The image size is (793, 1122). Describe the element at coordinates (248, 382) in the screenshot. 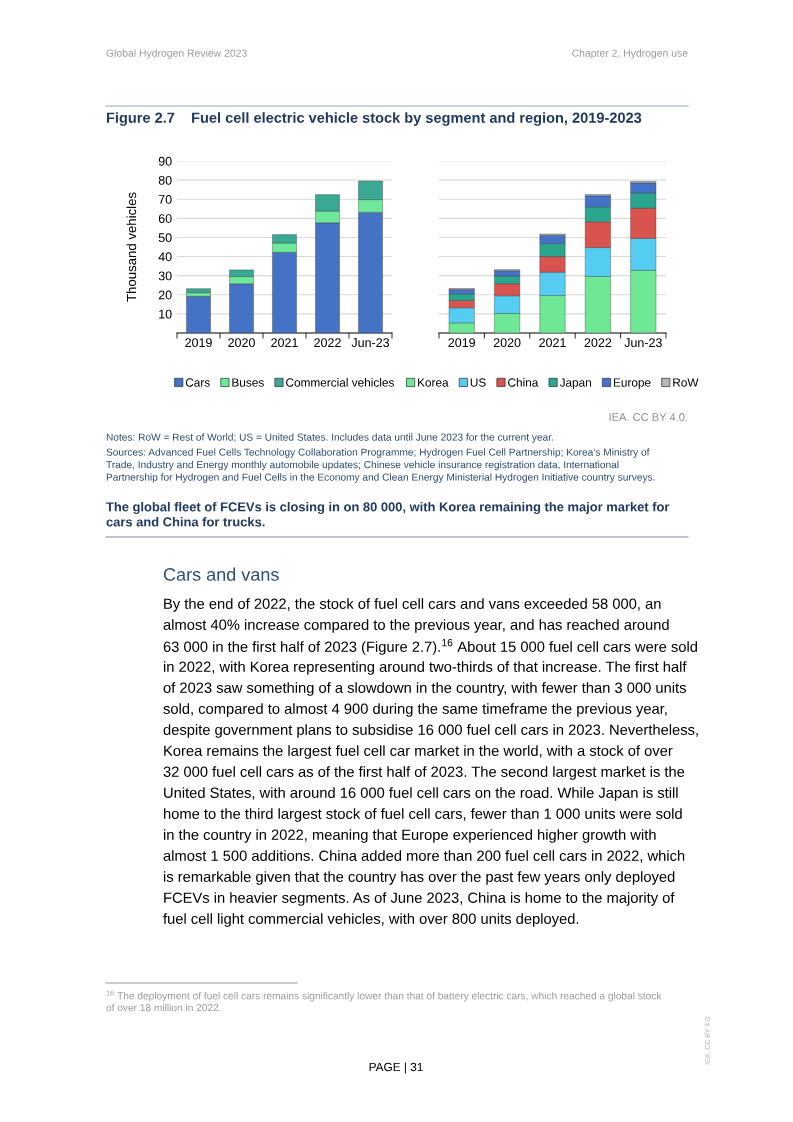

I see `legend-label: Buses` at that location.